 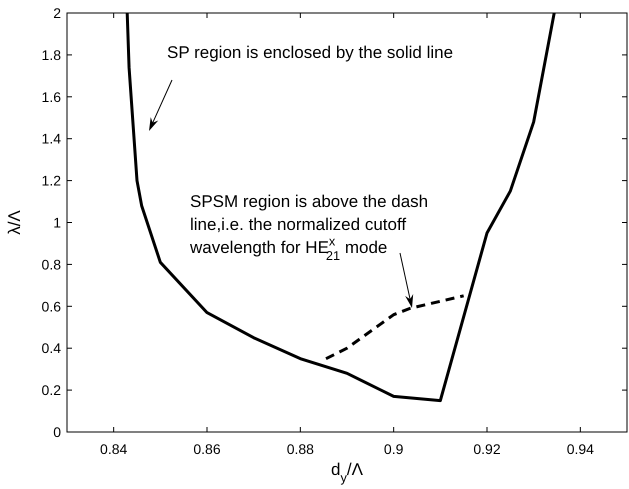 I want to click on x-tick-label: 0.86, so click(x=207, y=449).